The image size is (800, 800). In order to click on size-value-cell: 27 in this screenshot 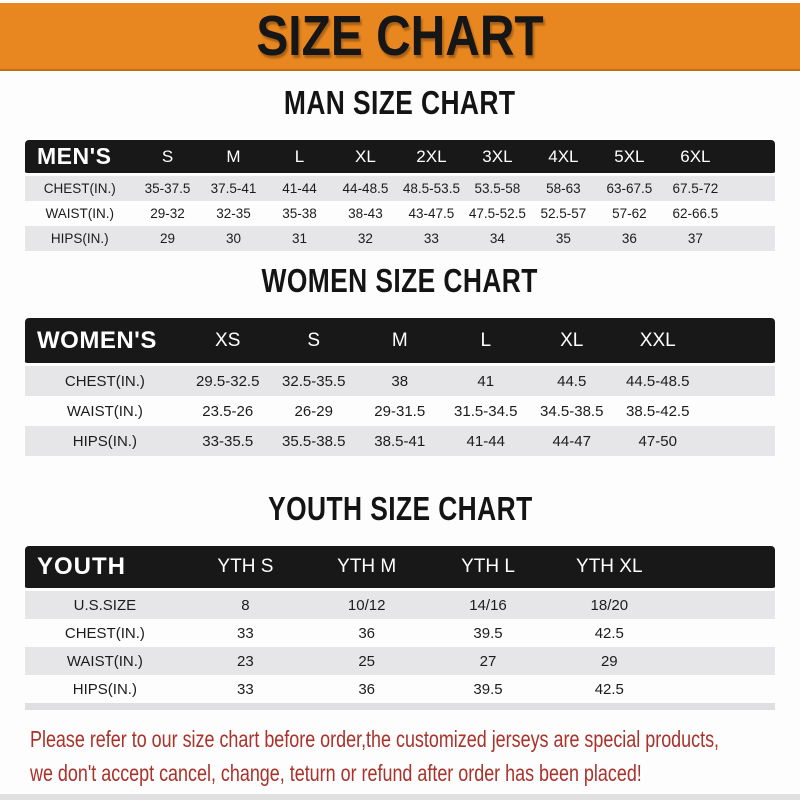, I will do `click(488, 661)`.